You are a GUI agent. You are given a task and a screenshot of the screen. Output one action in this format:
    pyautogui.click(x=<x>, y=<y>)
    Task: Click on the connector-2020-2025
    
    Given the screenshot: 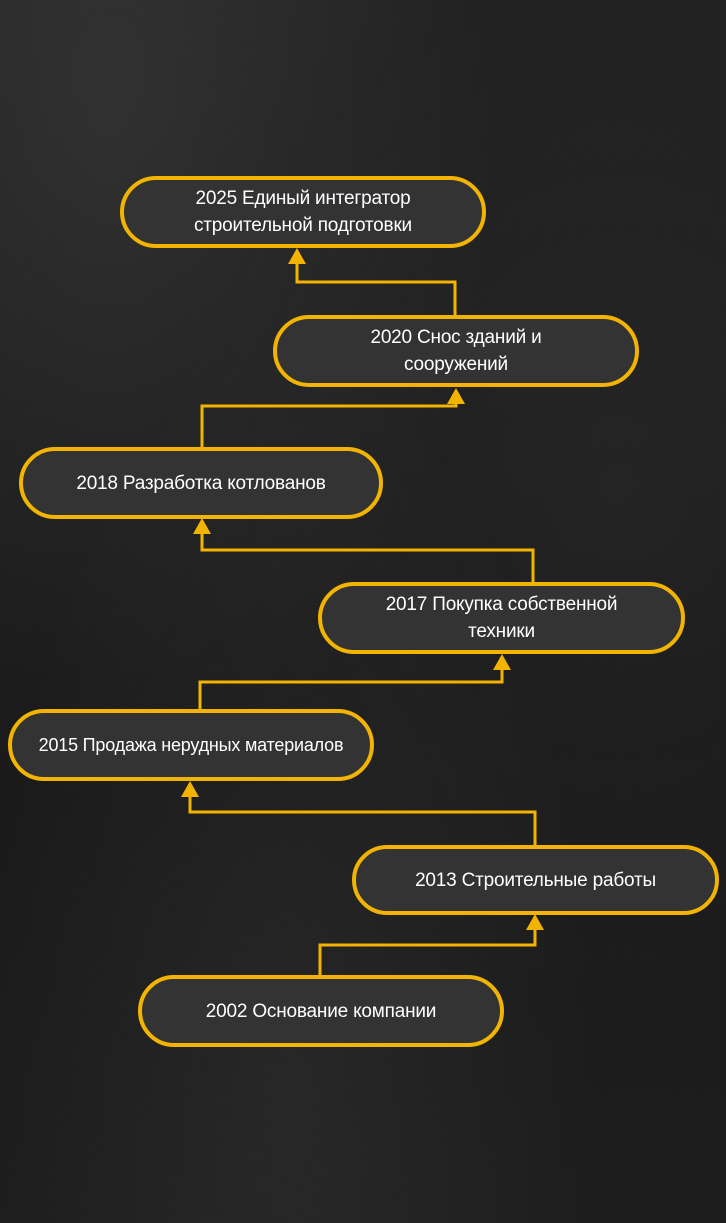 What is the action you would take?
    pyautogui.click(x=376, y=289)
    